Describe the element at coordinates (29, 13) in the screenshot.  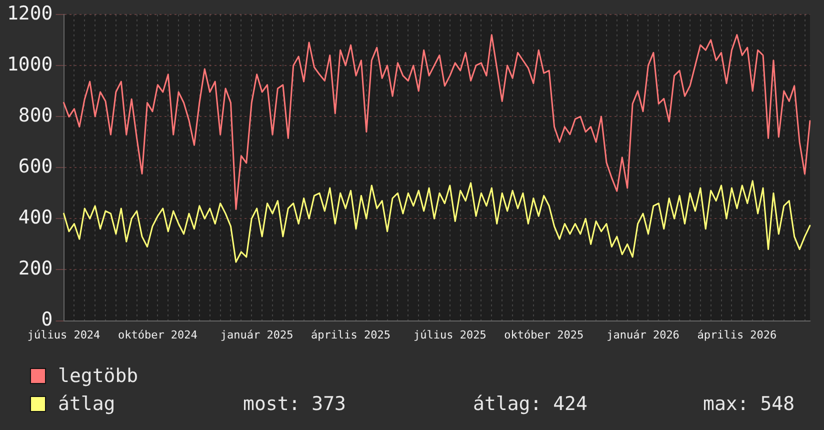
I see `y-tick-label: 1200` at that location.